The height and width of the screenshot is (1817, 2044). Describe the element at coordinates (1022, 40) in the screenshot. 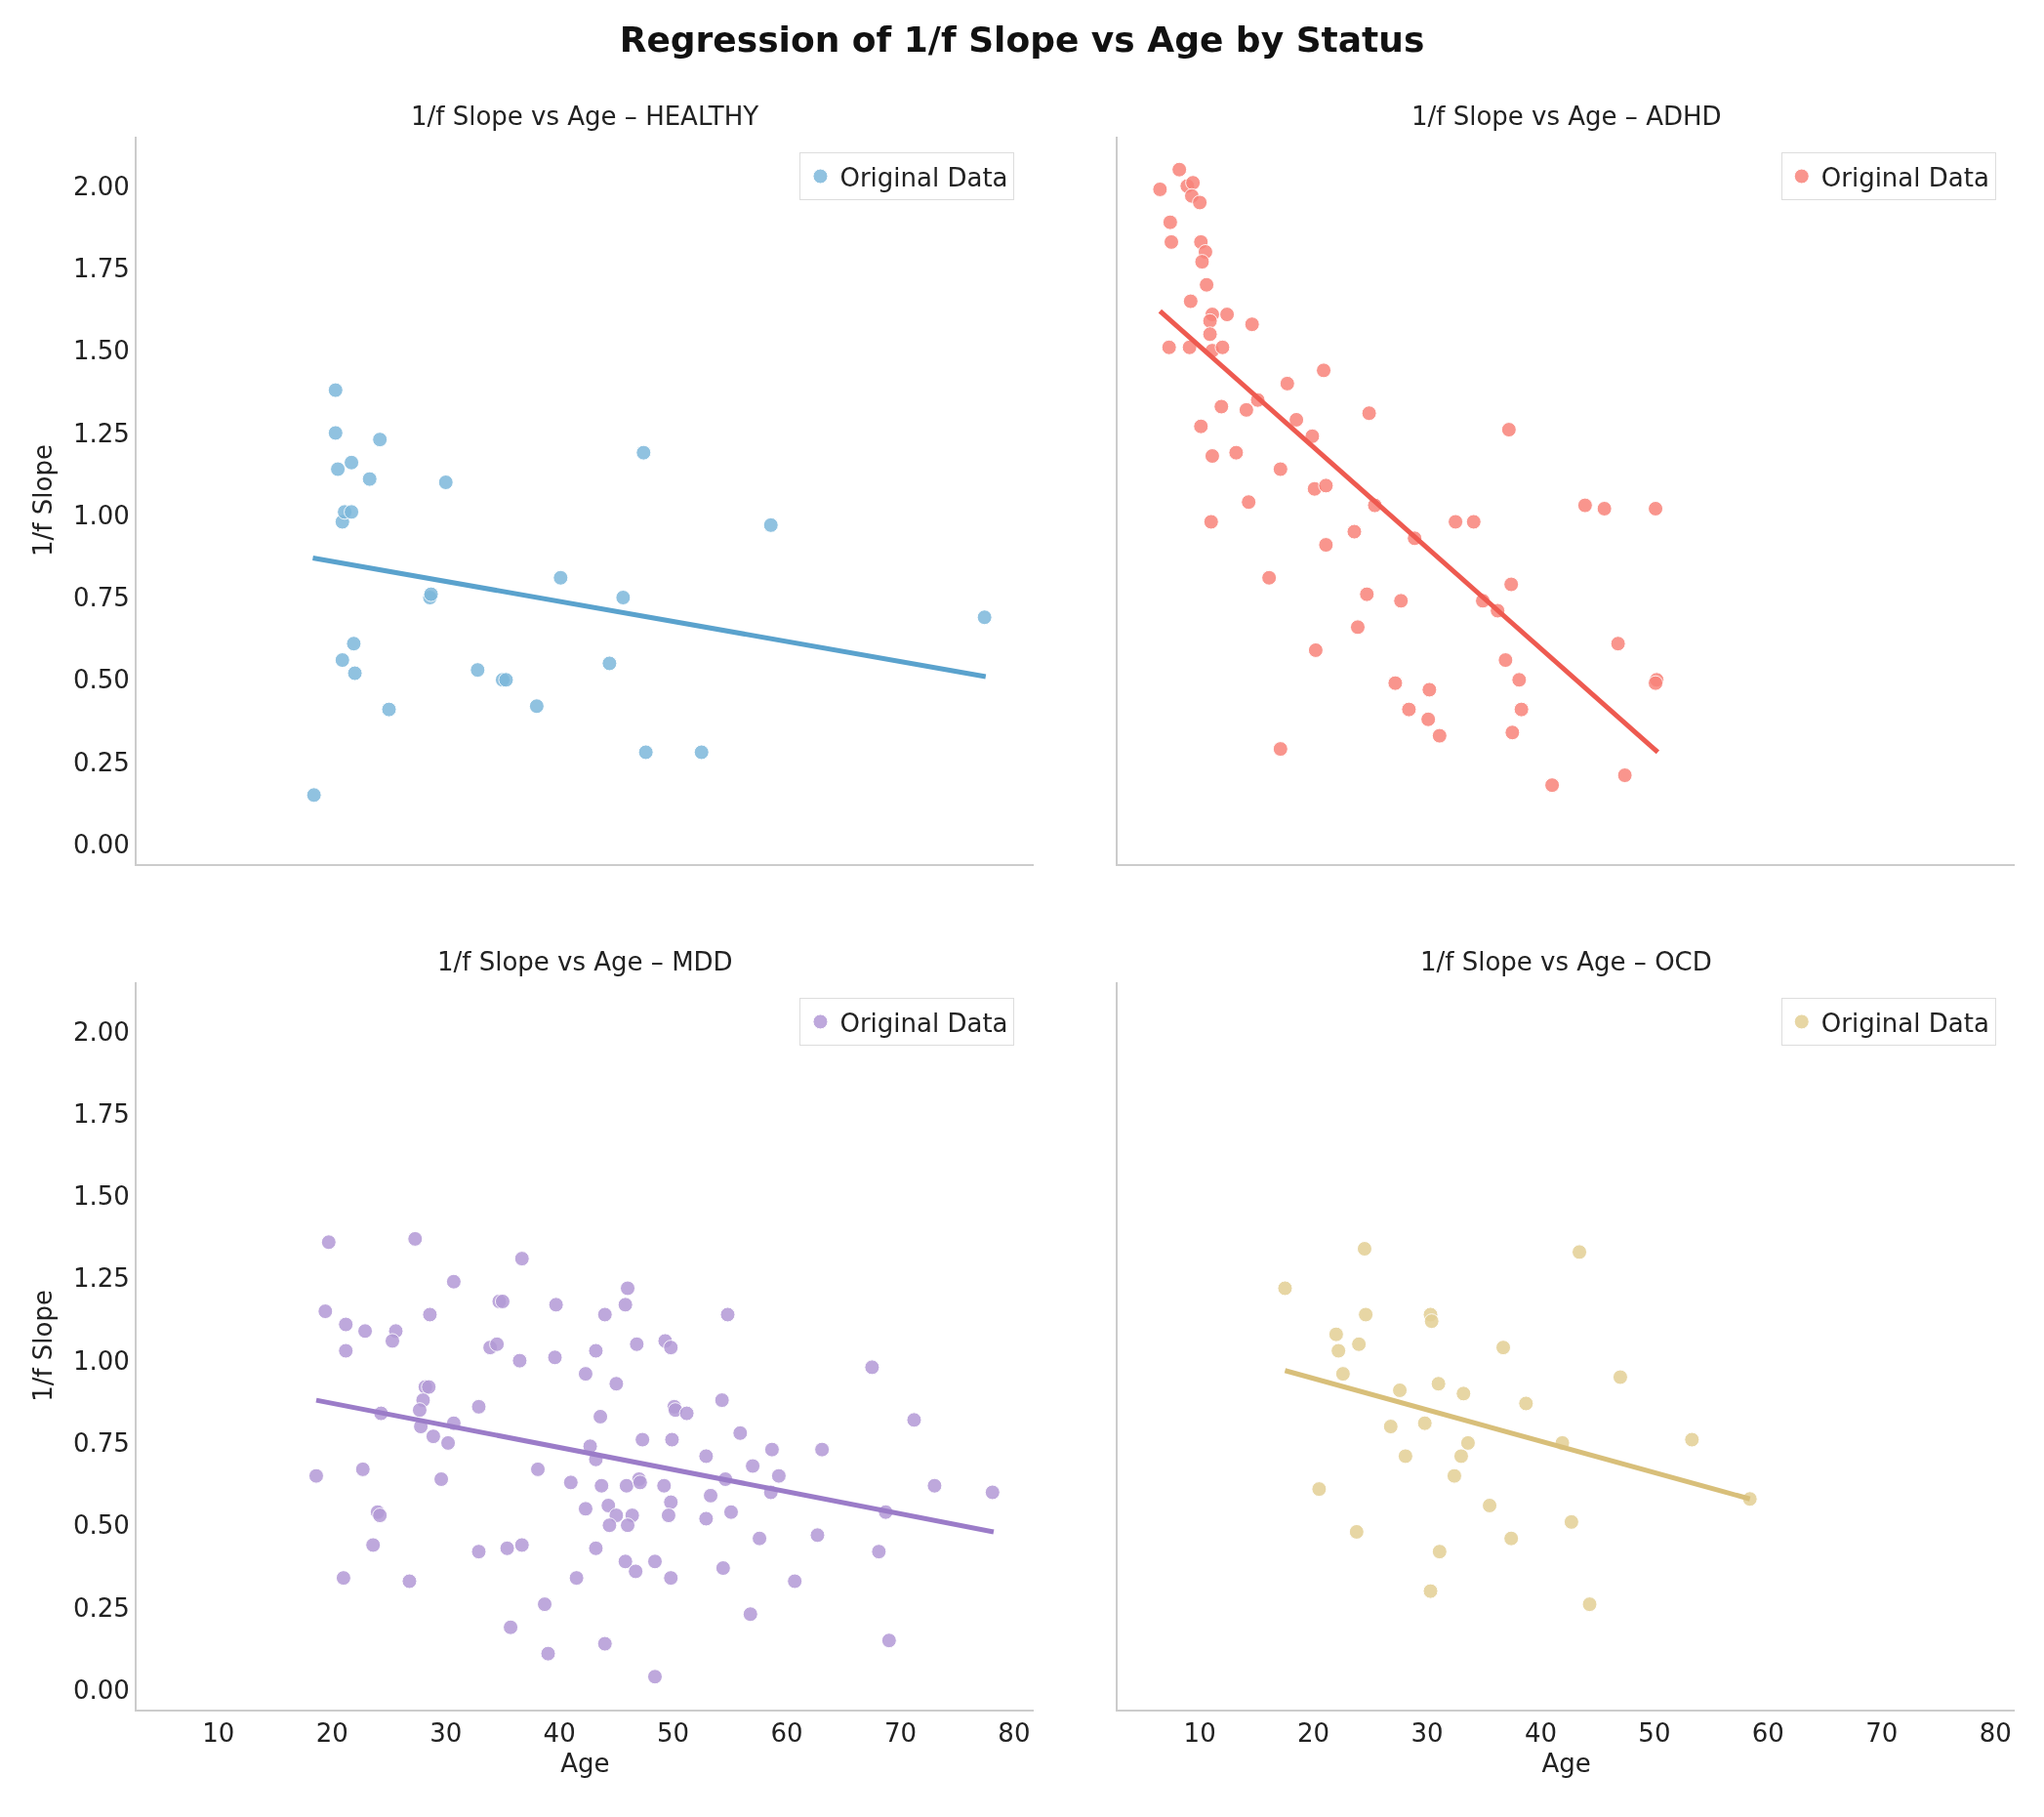

I see `text: Regression of 1/f Slope vs Age by Status` at that location.